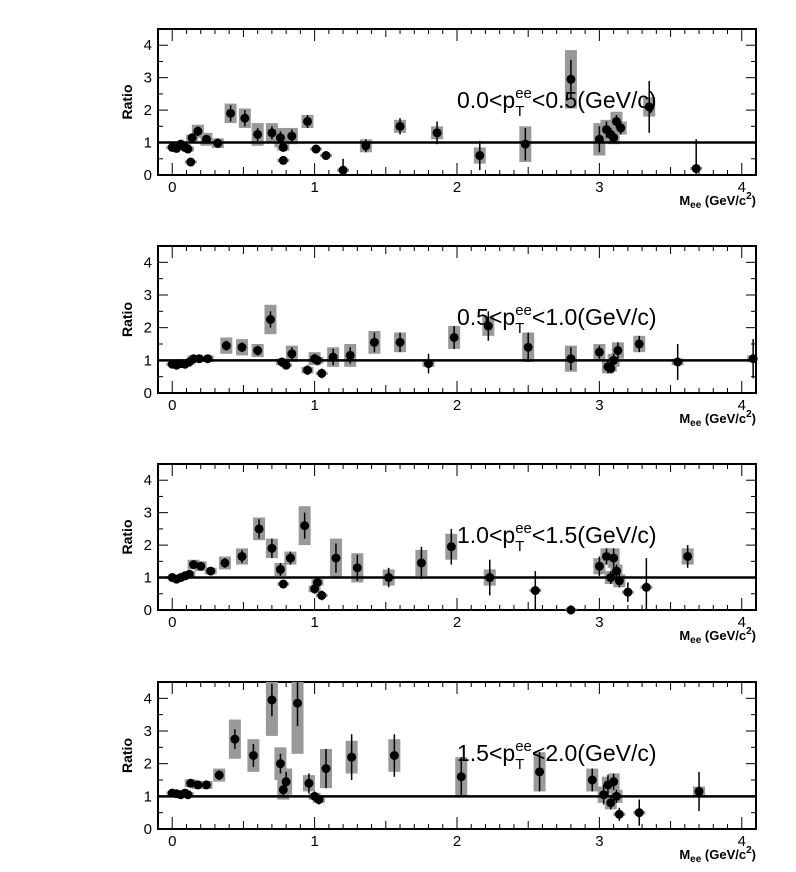  Describe the element at coordinates (594, 100) in the screenshot. I see `panel-label-range: <0.5(GeV/c)` at that location.